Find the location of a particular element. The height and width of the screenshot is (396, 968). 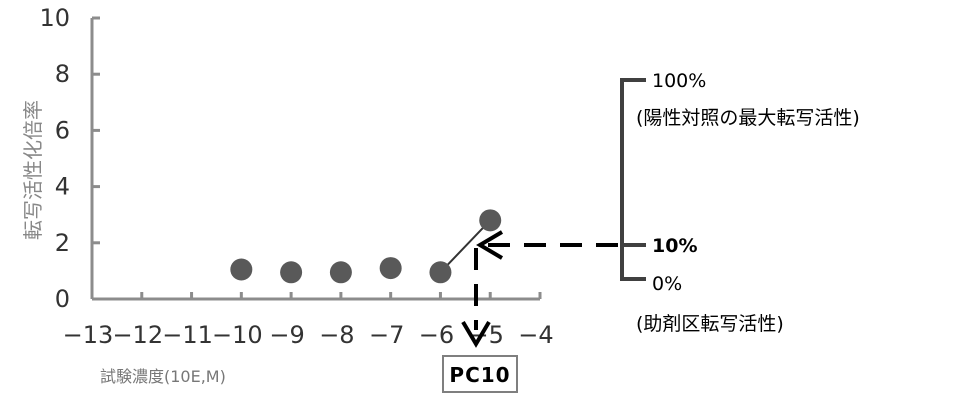

scale-bottom-note: (助剤区転写活性) is located at coordinates (710, 324).